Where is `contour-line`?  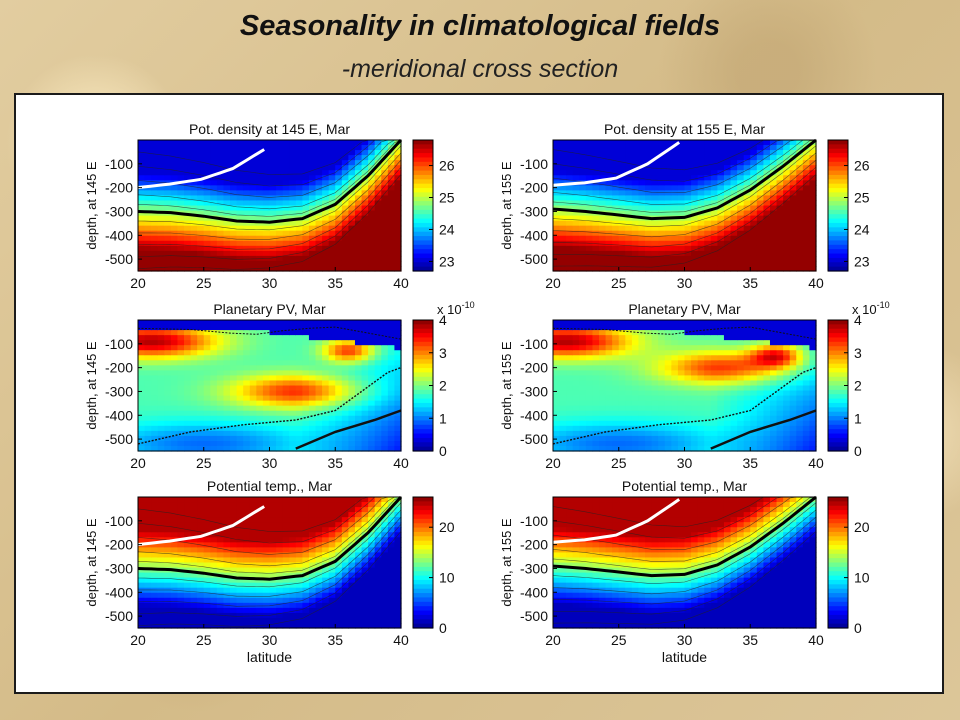
contour-line is located at coordinates (684, 186).